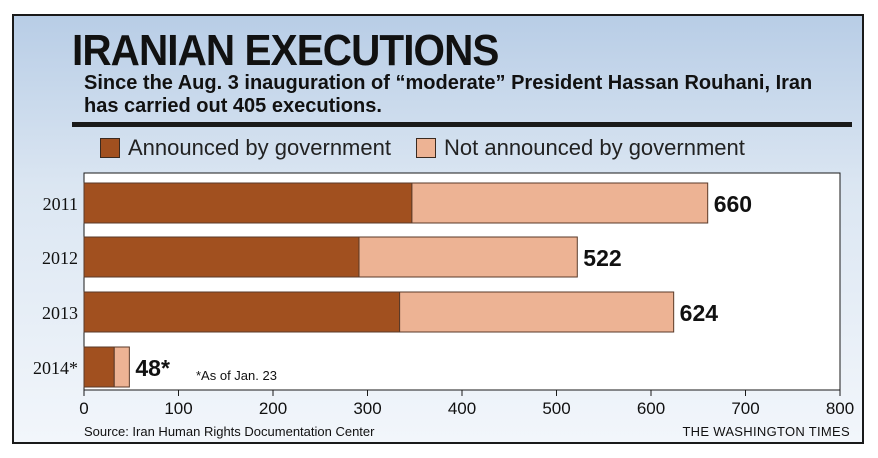 The image size is (878, 458). What do you see at coordinates (60, 204) in the screenshot?
I see `category-label: 2011` at bounding box center [60, 204].